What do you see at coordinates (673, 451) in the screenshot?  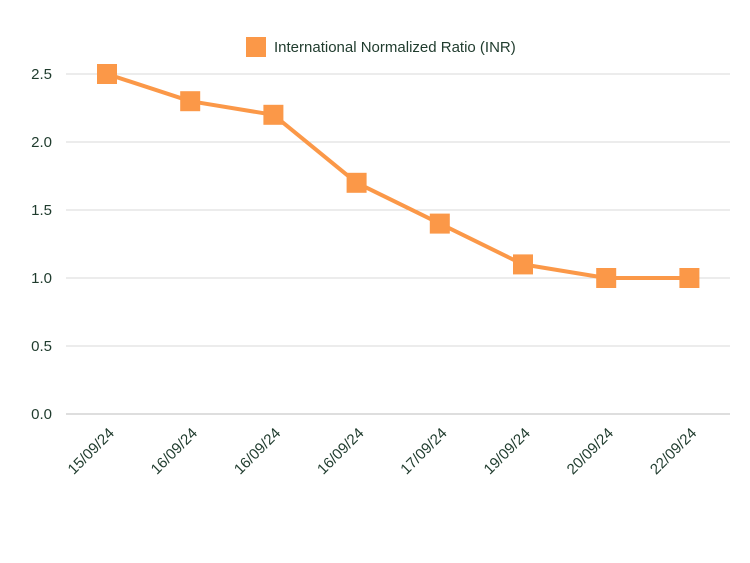 I see `x-tick-label: 22/09/24` at bounding box center [673, 451].